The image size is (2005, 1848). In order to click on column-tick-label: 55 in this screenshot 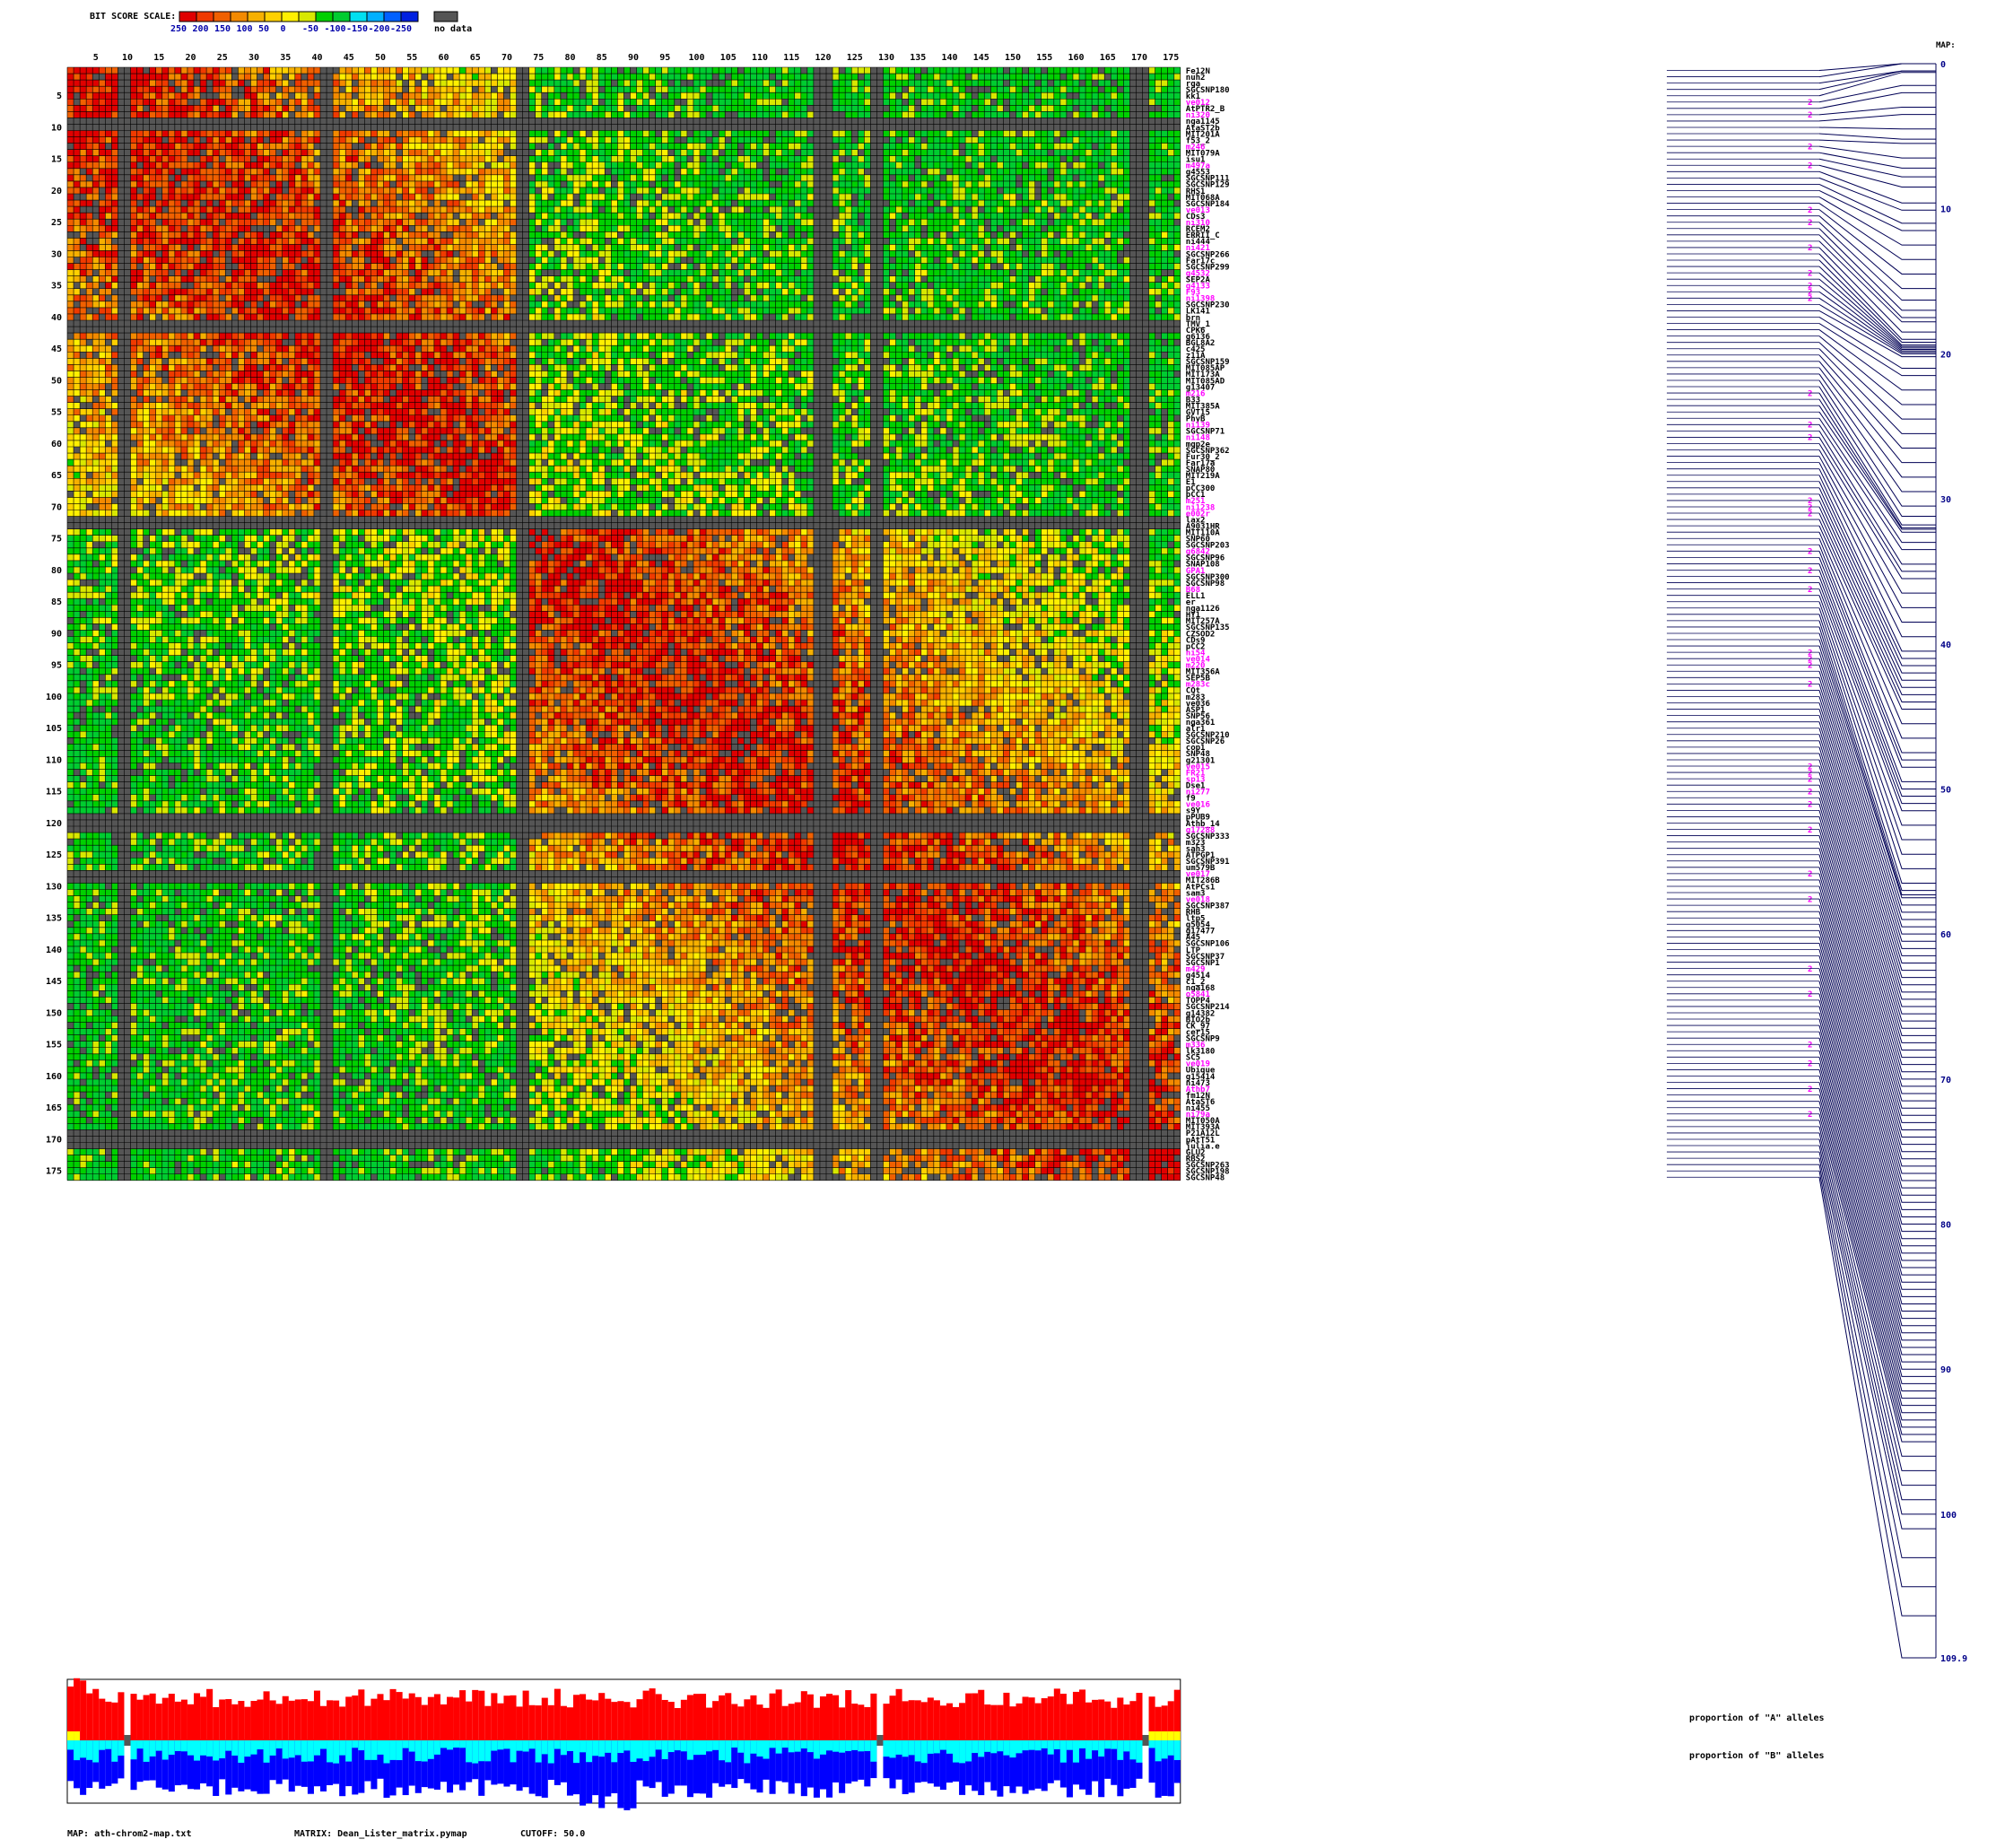, I will do `click(411, 58)`.